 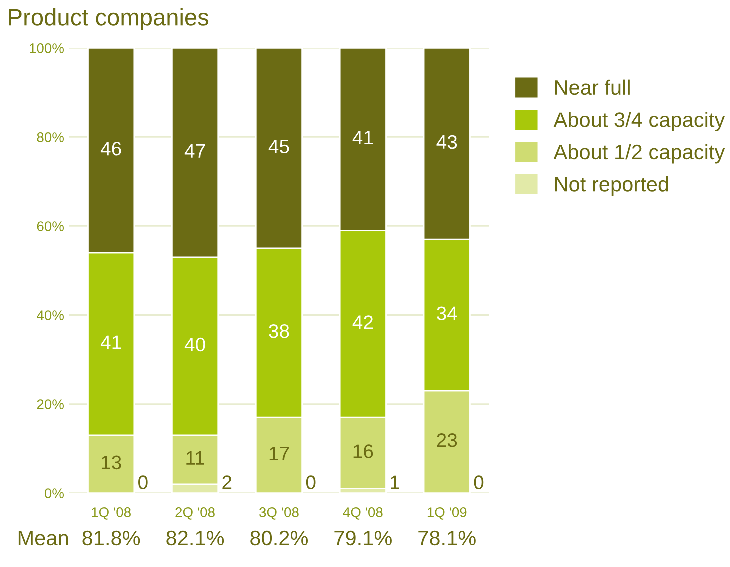 I want to click on data-label: 42, so click(x=363, y=323).